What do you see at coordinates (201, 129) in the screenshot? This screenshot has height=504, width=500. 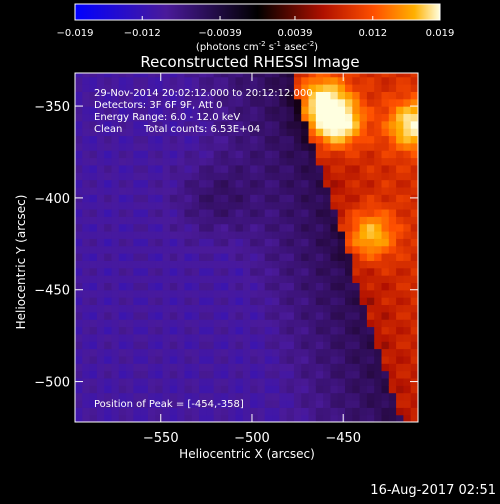 I see `annotation-counts: Total counts: 6.53E+04` at bounding box center [201, 129].